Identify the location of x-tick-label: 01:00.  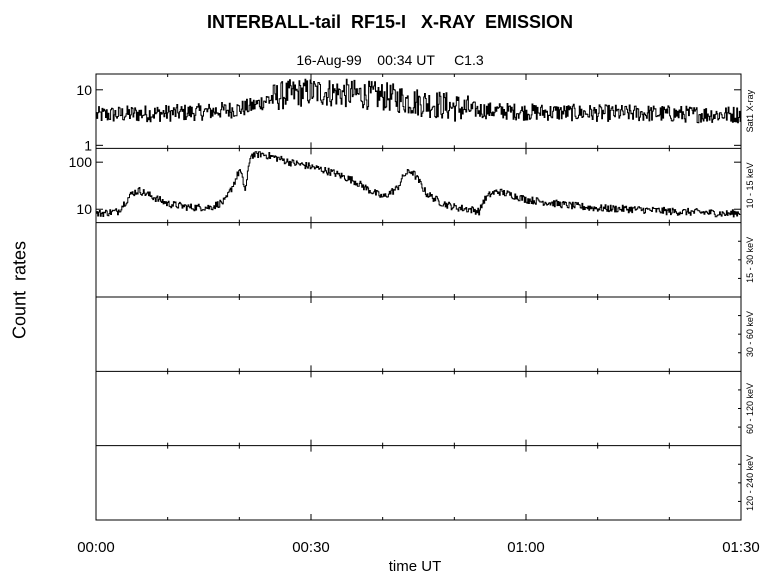
(526, 547).